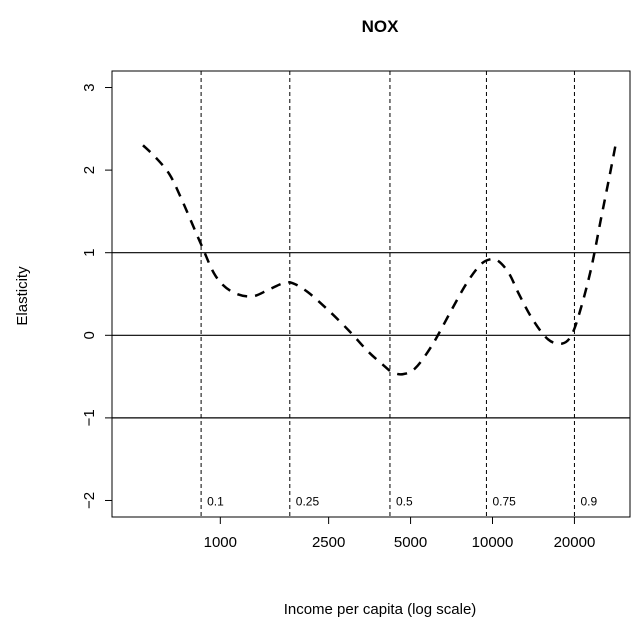  What do you see at coordinates (381, 26) in the screenshot?
I see `chart-title: NOX` at bounding box center [381, 26].